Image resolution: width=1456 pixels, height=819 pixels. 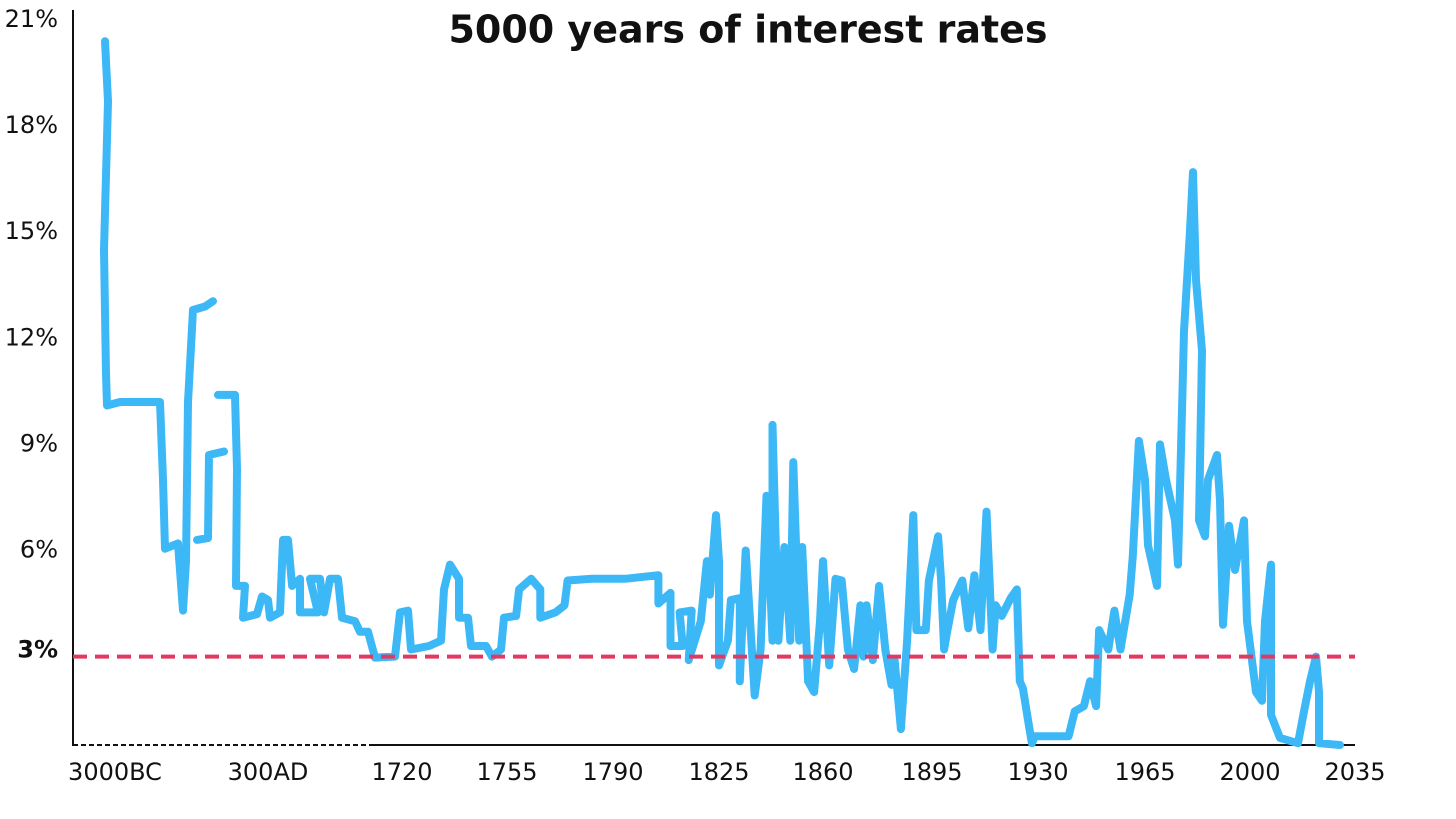 What do you see at coordinates (401, 772) in the screenshot?
I see `x-tick-label: 1720` at bounding box center [401, 772].